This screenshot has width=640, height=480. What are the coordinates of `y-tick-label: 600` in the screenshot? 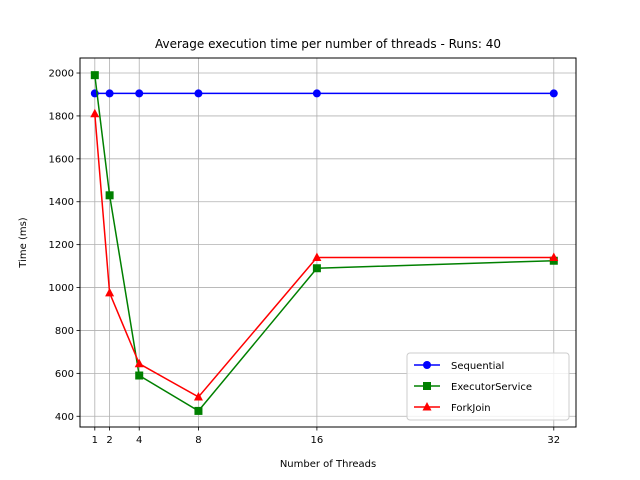 It's located at (64, 374).